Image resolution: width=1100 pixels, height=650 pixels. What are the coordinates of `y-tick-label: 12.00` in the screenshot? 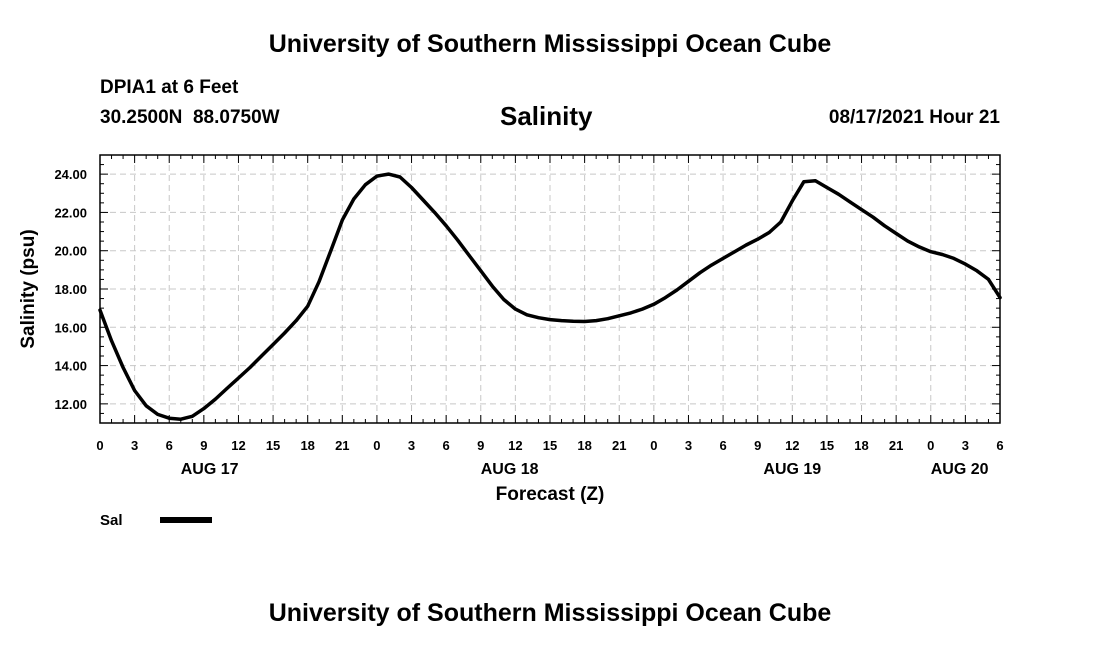 It's located at (70, 404).